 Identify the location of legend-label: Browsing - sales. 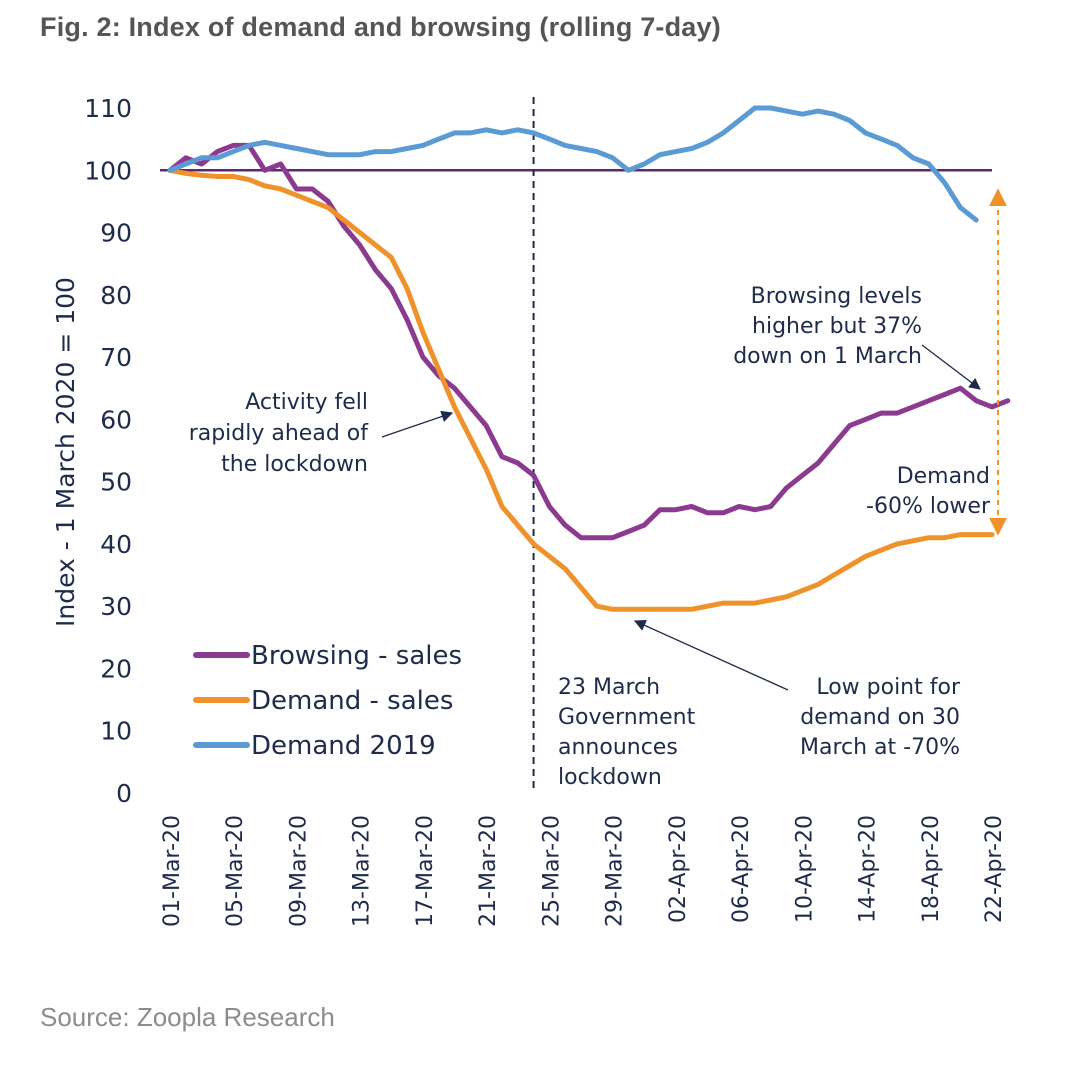
(356, 656).